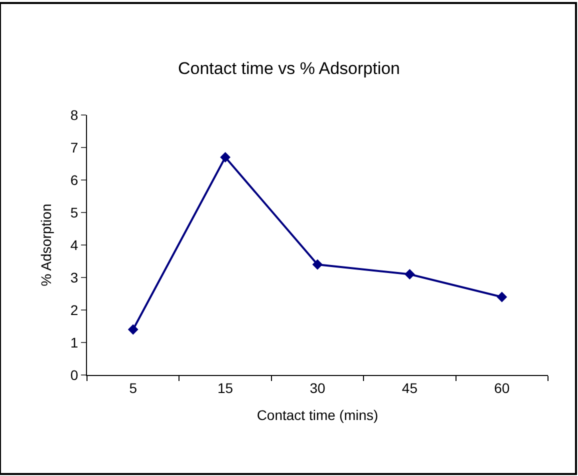  I want to click on y-axis-title: % Adsorption, so click(46, 245).